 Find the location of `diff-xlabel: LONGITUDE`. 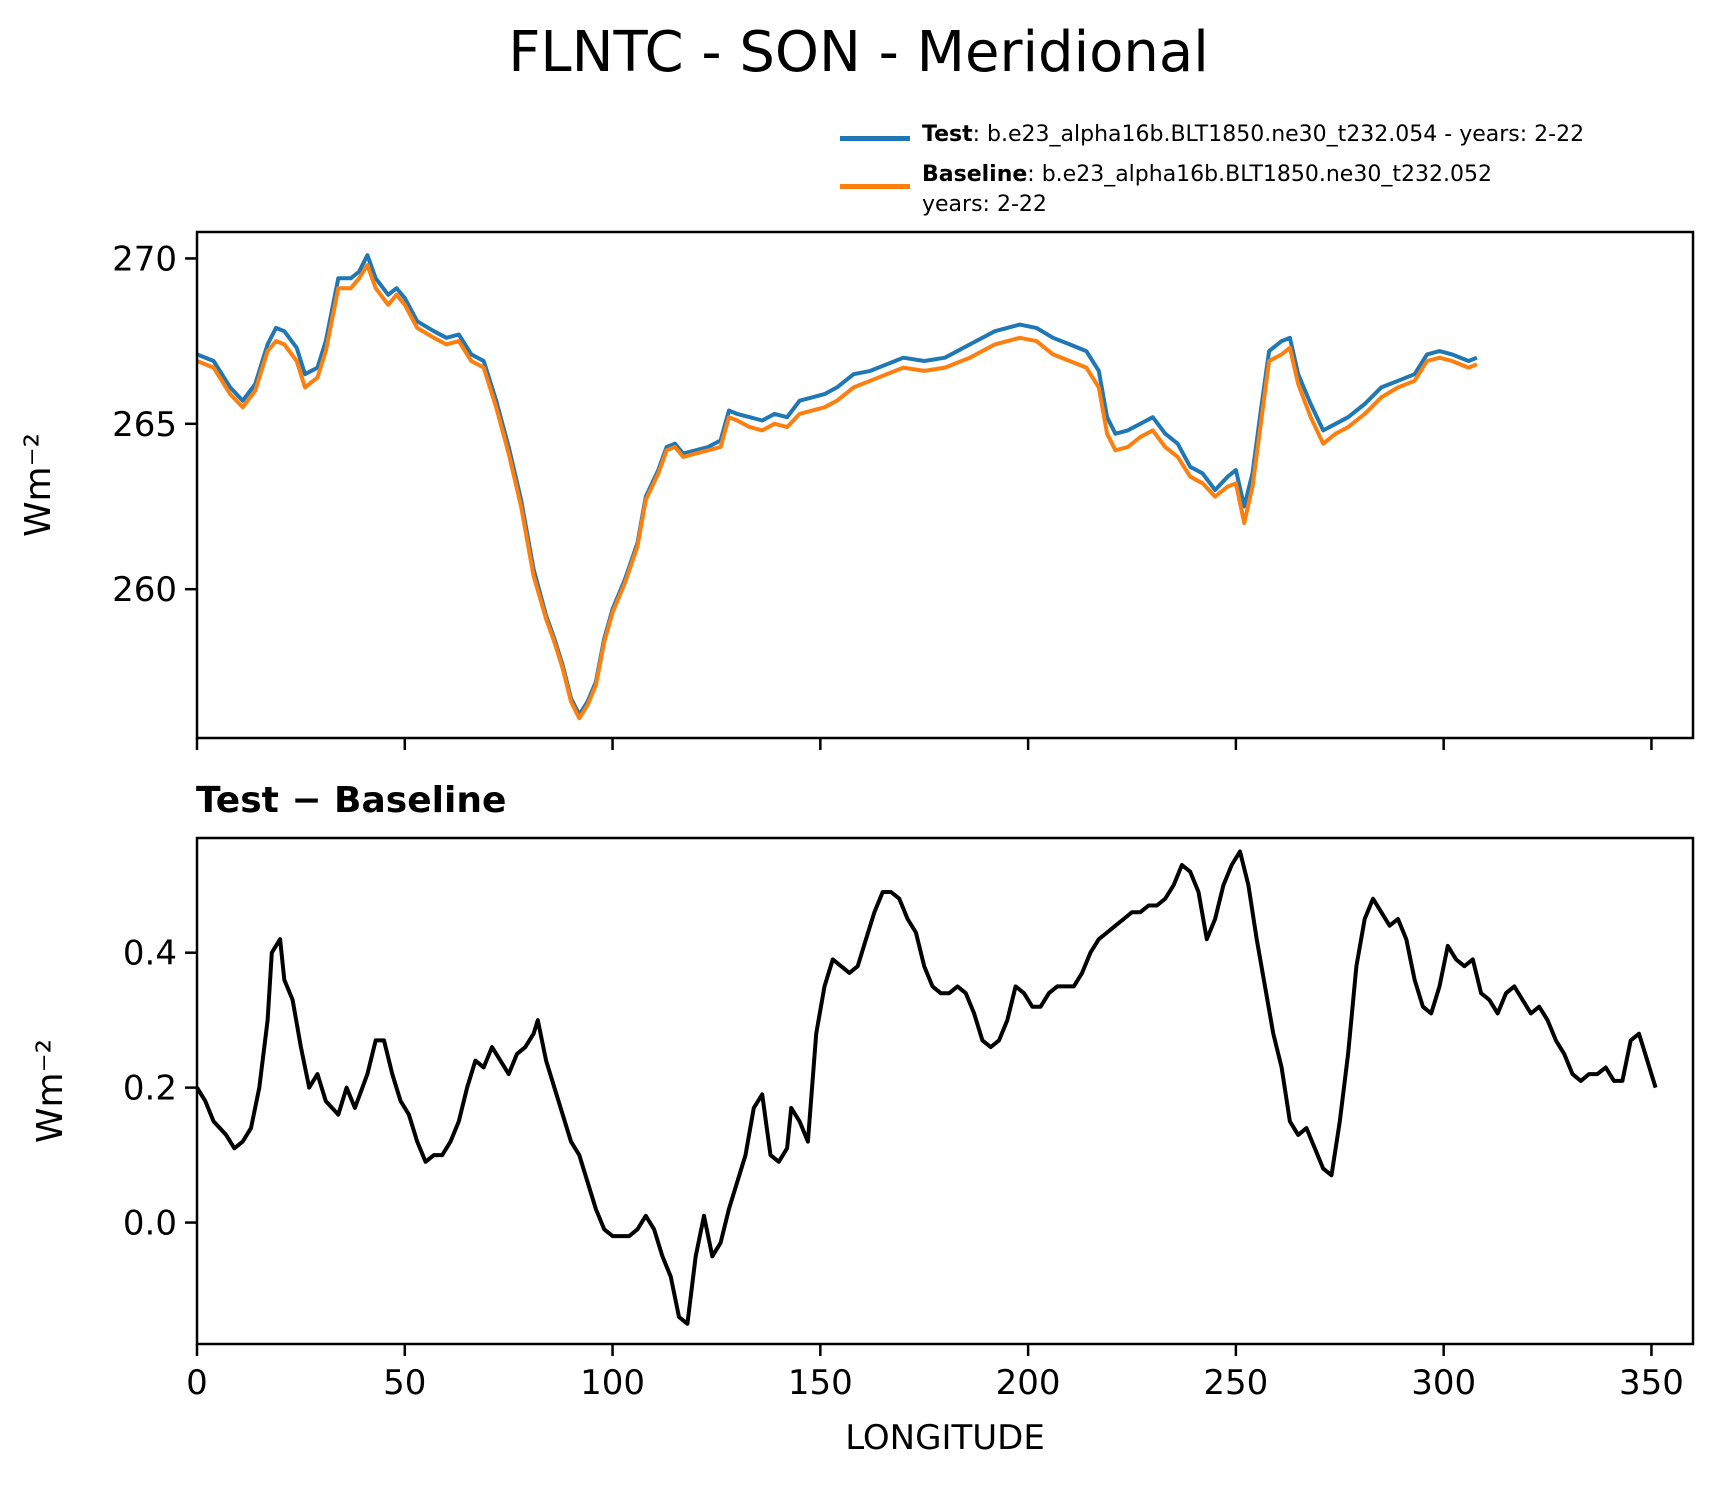

diff-xlabel: LONGITUDE is located at coordinates (945, 1438).